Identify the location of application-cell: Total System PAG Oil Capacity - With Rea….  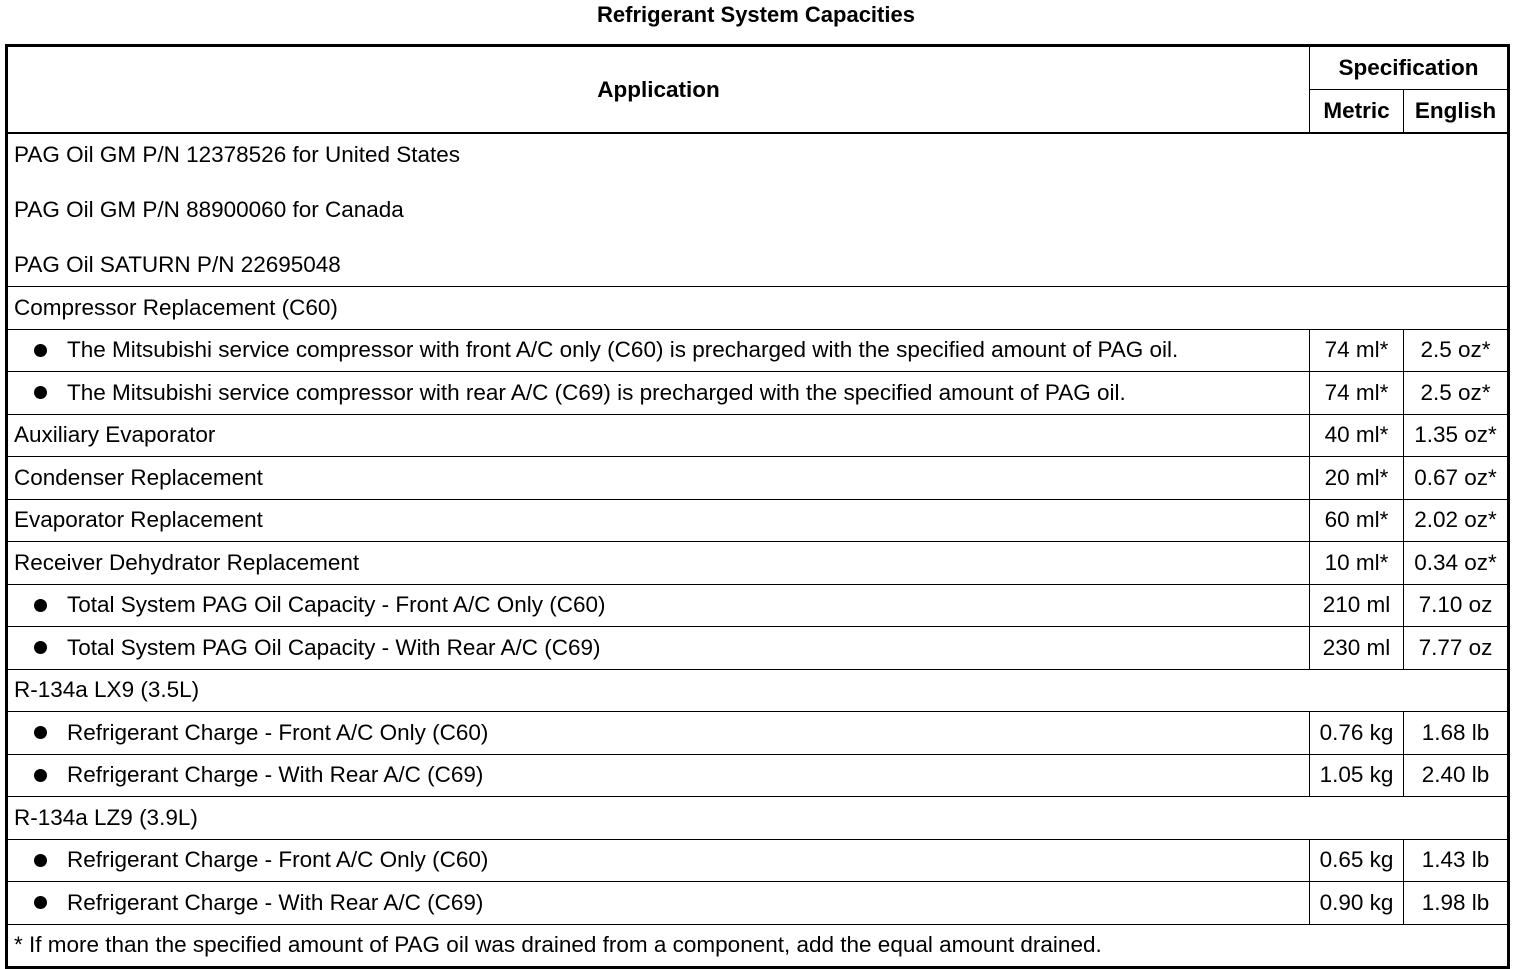
(658, 648).